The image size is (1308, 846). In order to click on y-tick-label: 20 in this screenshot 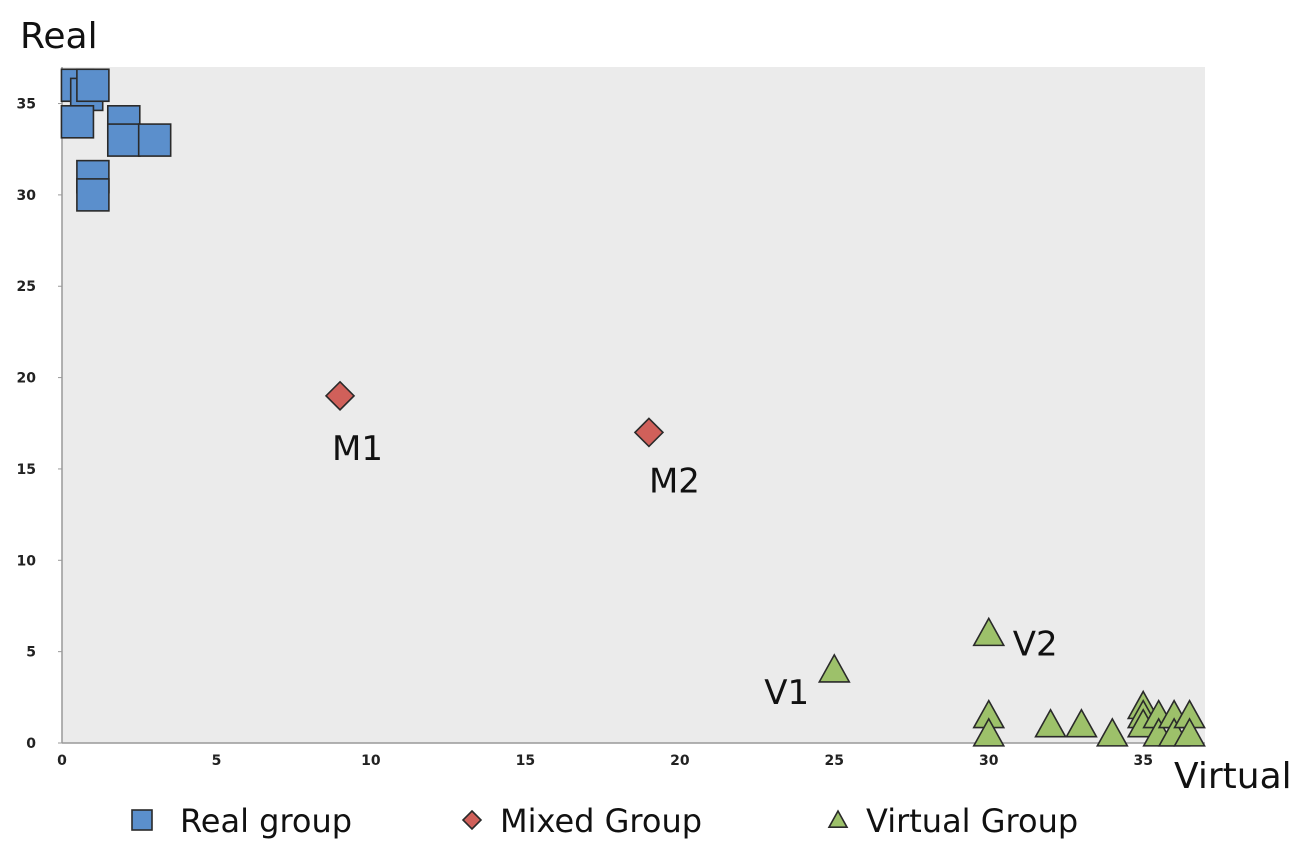, I will do `click(27, 379)`.